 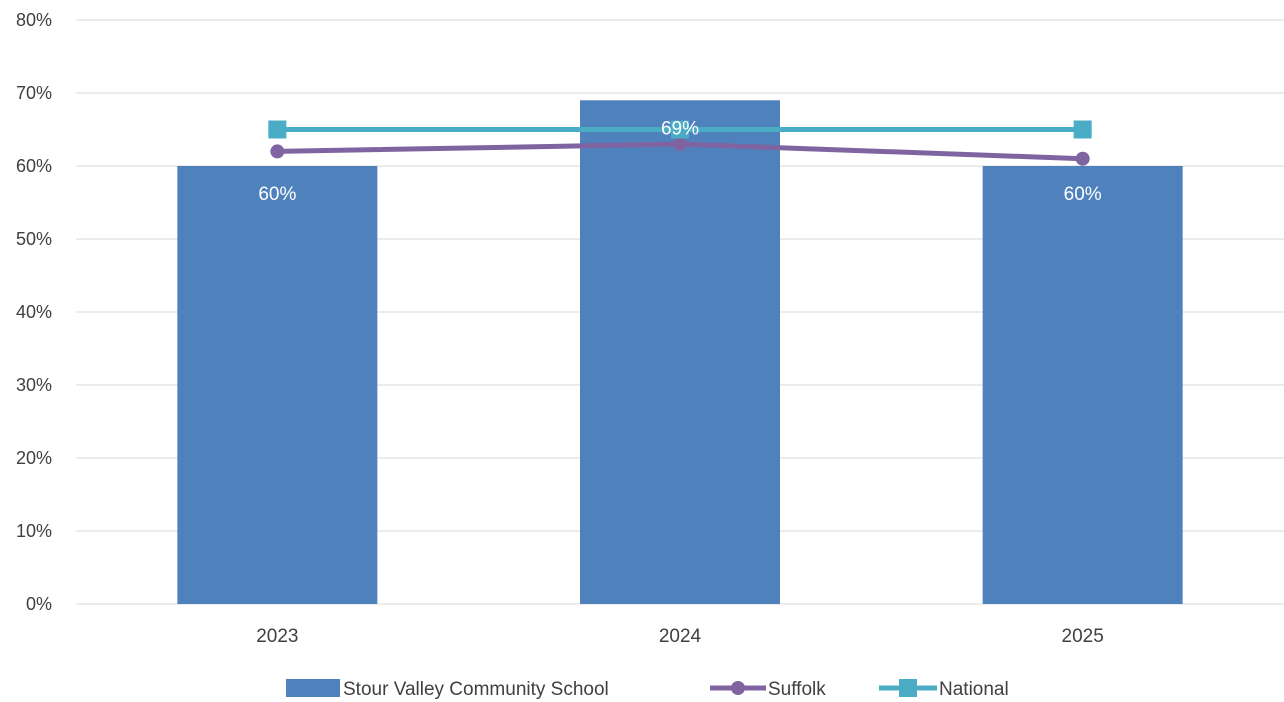 I want to click on legend-item-national: National, so click(x=944, y=689).